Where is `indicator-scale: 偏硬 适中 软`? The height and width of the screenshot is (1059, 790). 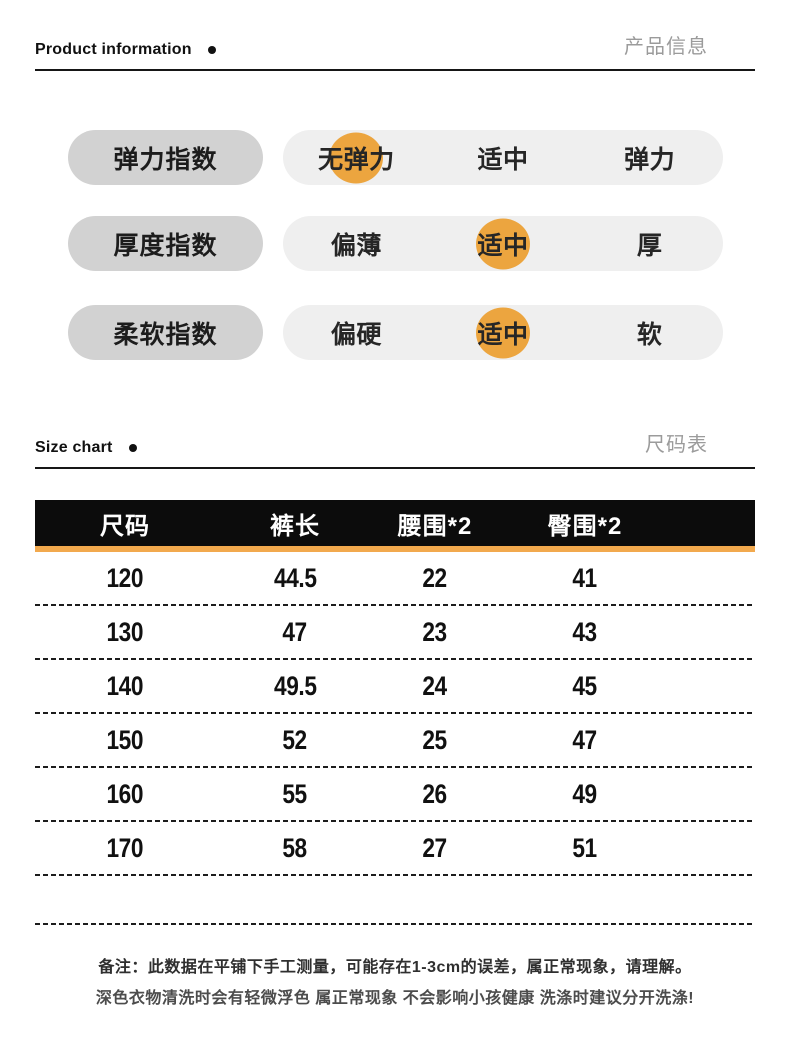 indicator-scale: 偏硬 适中 软 is located at coordinates (503, 332).